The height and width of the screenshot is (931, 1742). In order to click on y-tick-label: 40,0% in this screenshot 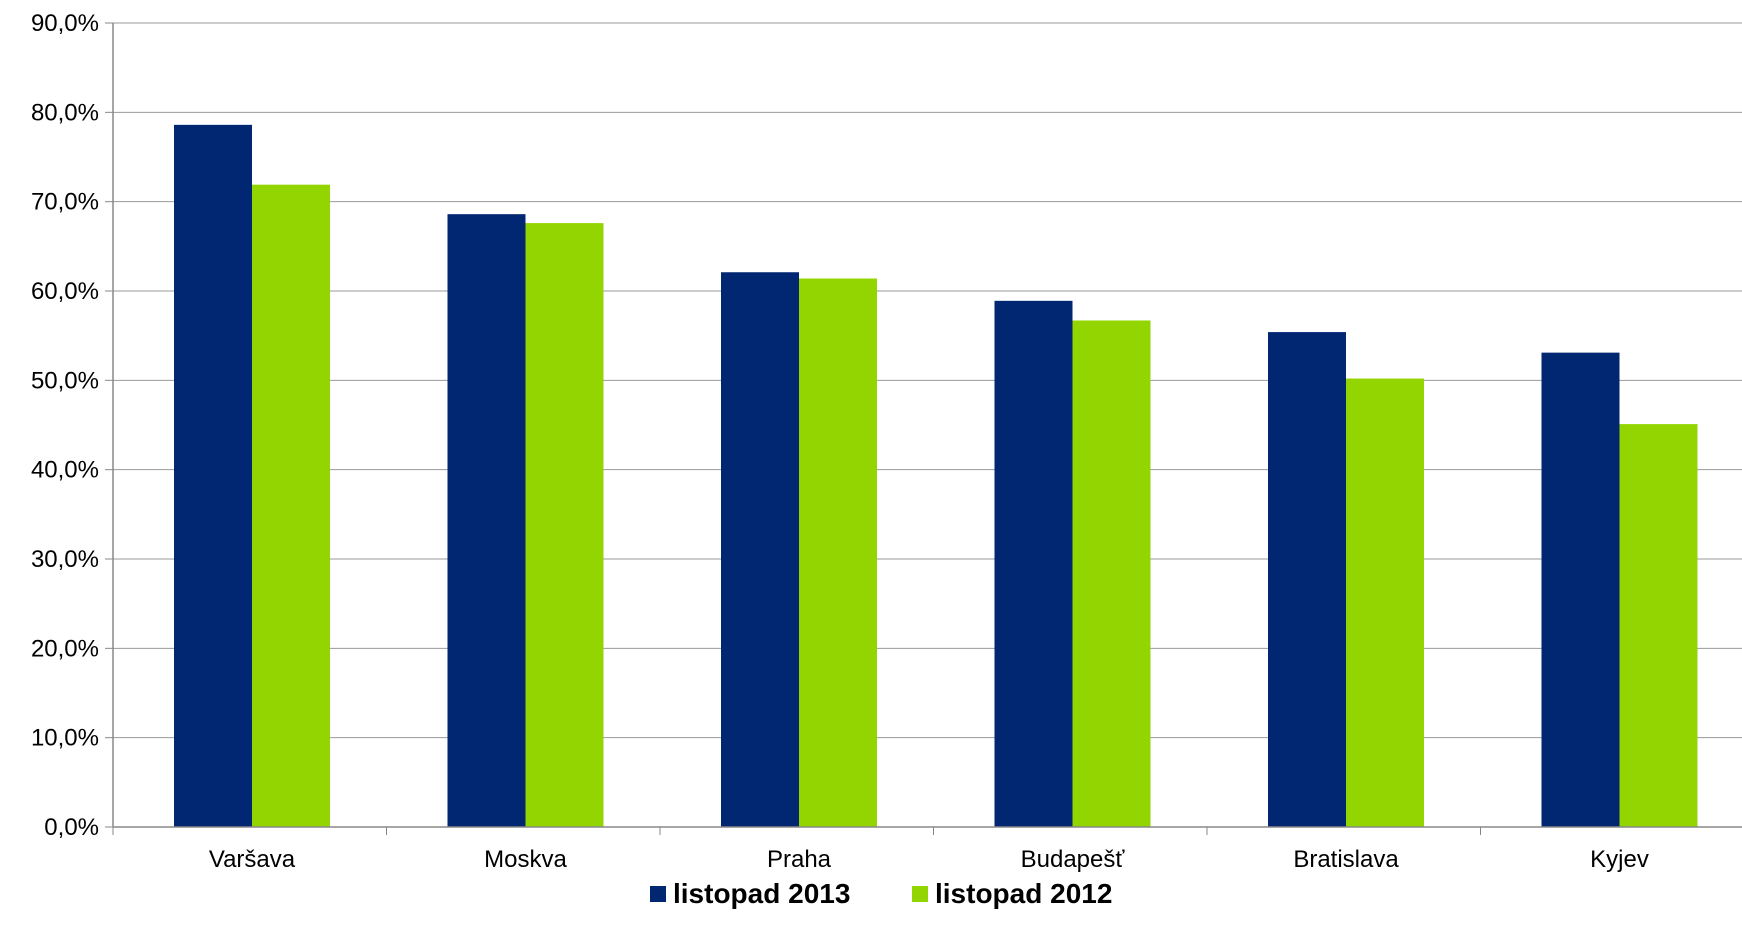, I will do `click(65, 470)`.